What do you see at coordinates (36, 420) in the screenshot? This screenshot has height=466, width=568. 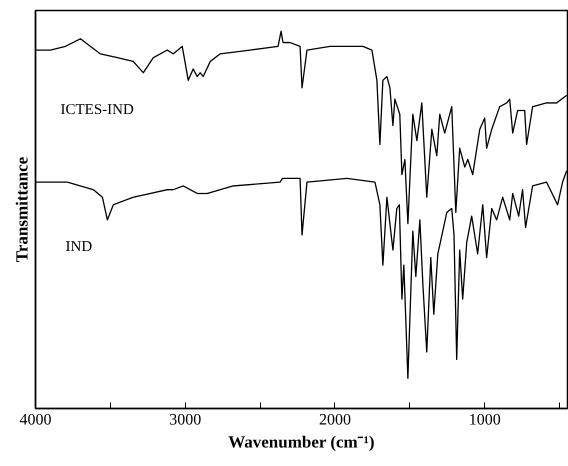 I see `x-tick-label: 4000` at bounding box center [36, 420].